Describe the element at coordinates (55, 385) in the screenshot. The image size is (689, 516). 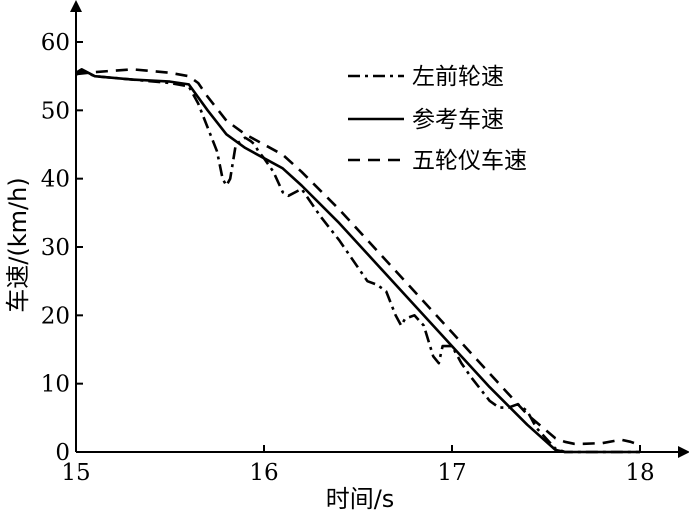
I see `y-tick-label: 10` at that location.